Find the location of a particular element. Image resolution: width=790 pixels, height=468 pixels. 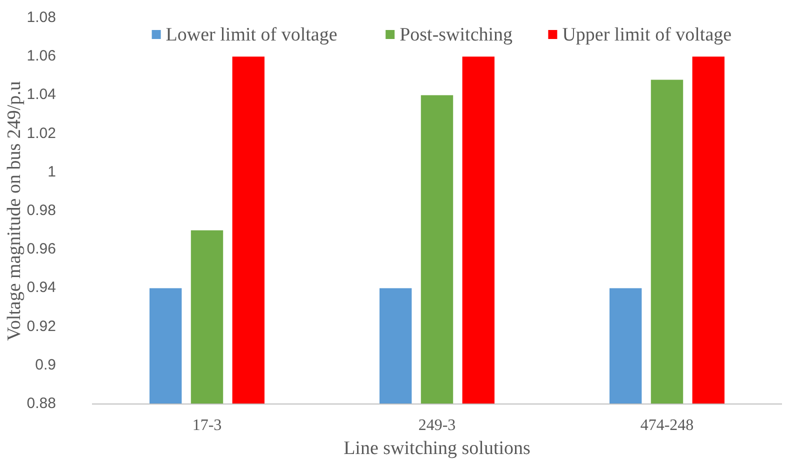

x-tick-label: 17-3 is located at coordinates (207, 425).